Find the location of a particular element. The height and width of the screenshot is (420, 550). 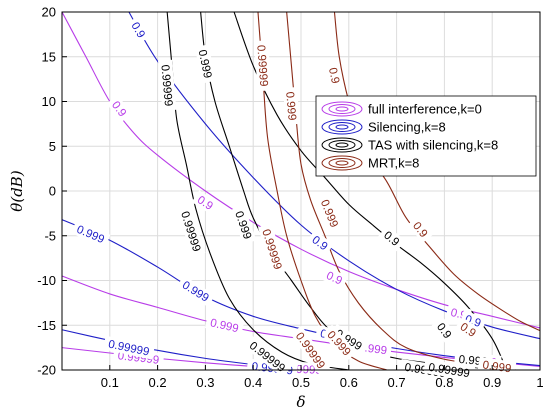

contour-label-text: 0.9 is located at coordinates (333, 76).